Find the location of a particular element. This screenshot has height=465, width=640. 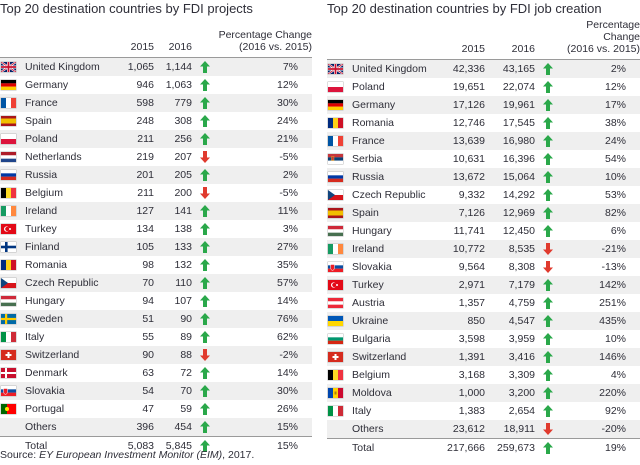

flag-united-kingdom-icon is located at coordinates (335, 69).